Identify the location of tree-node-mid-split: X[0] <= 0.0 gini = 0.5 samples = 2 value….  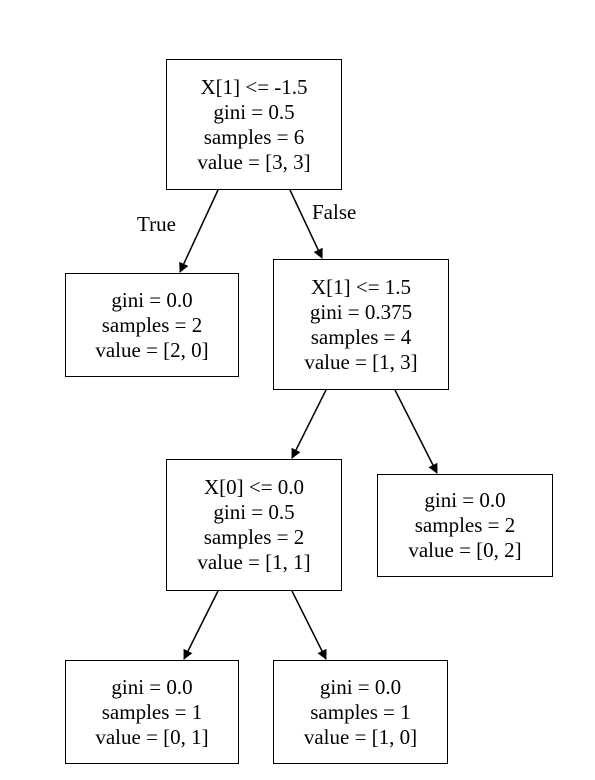
(254, 525).